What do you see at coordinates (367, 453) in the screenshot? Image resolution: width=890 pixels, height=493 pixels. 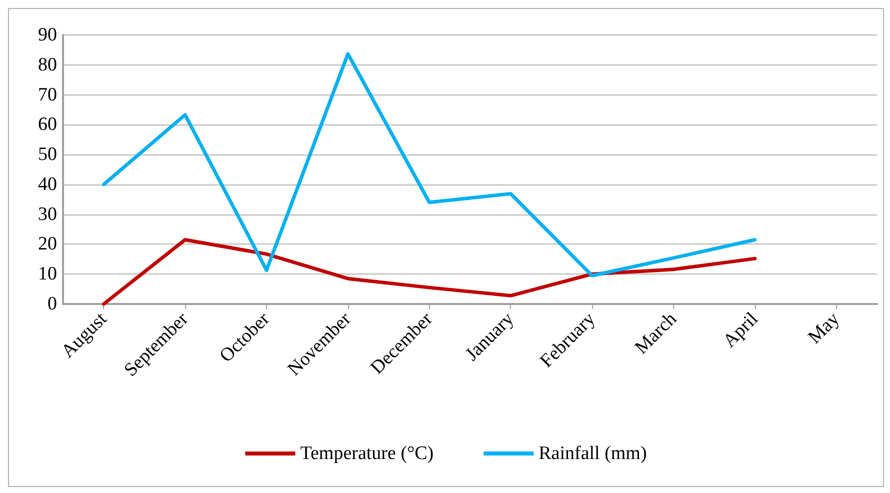 I see `legend-label: Temperature (°C)` at bounding box center [367, 453].